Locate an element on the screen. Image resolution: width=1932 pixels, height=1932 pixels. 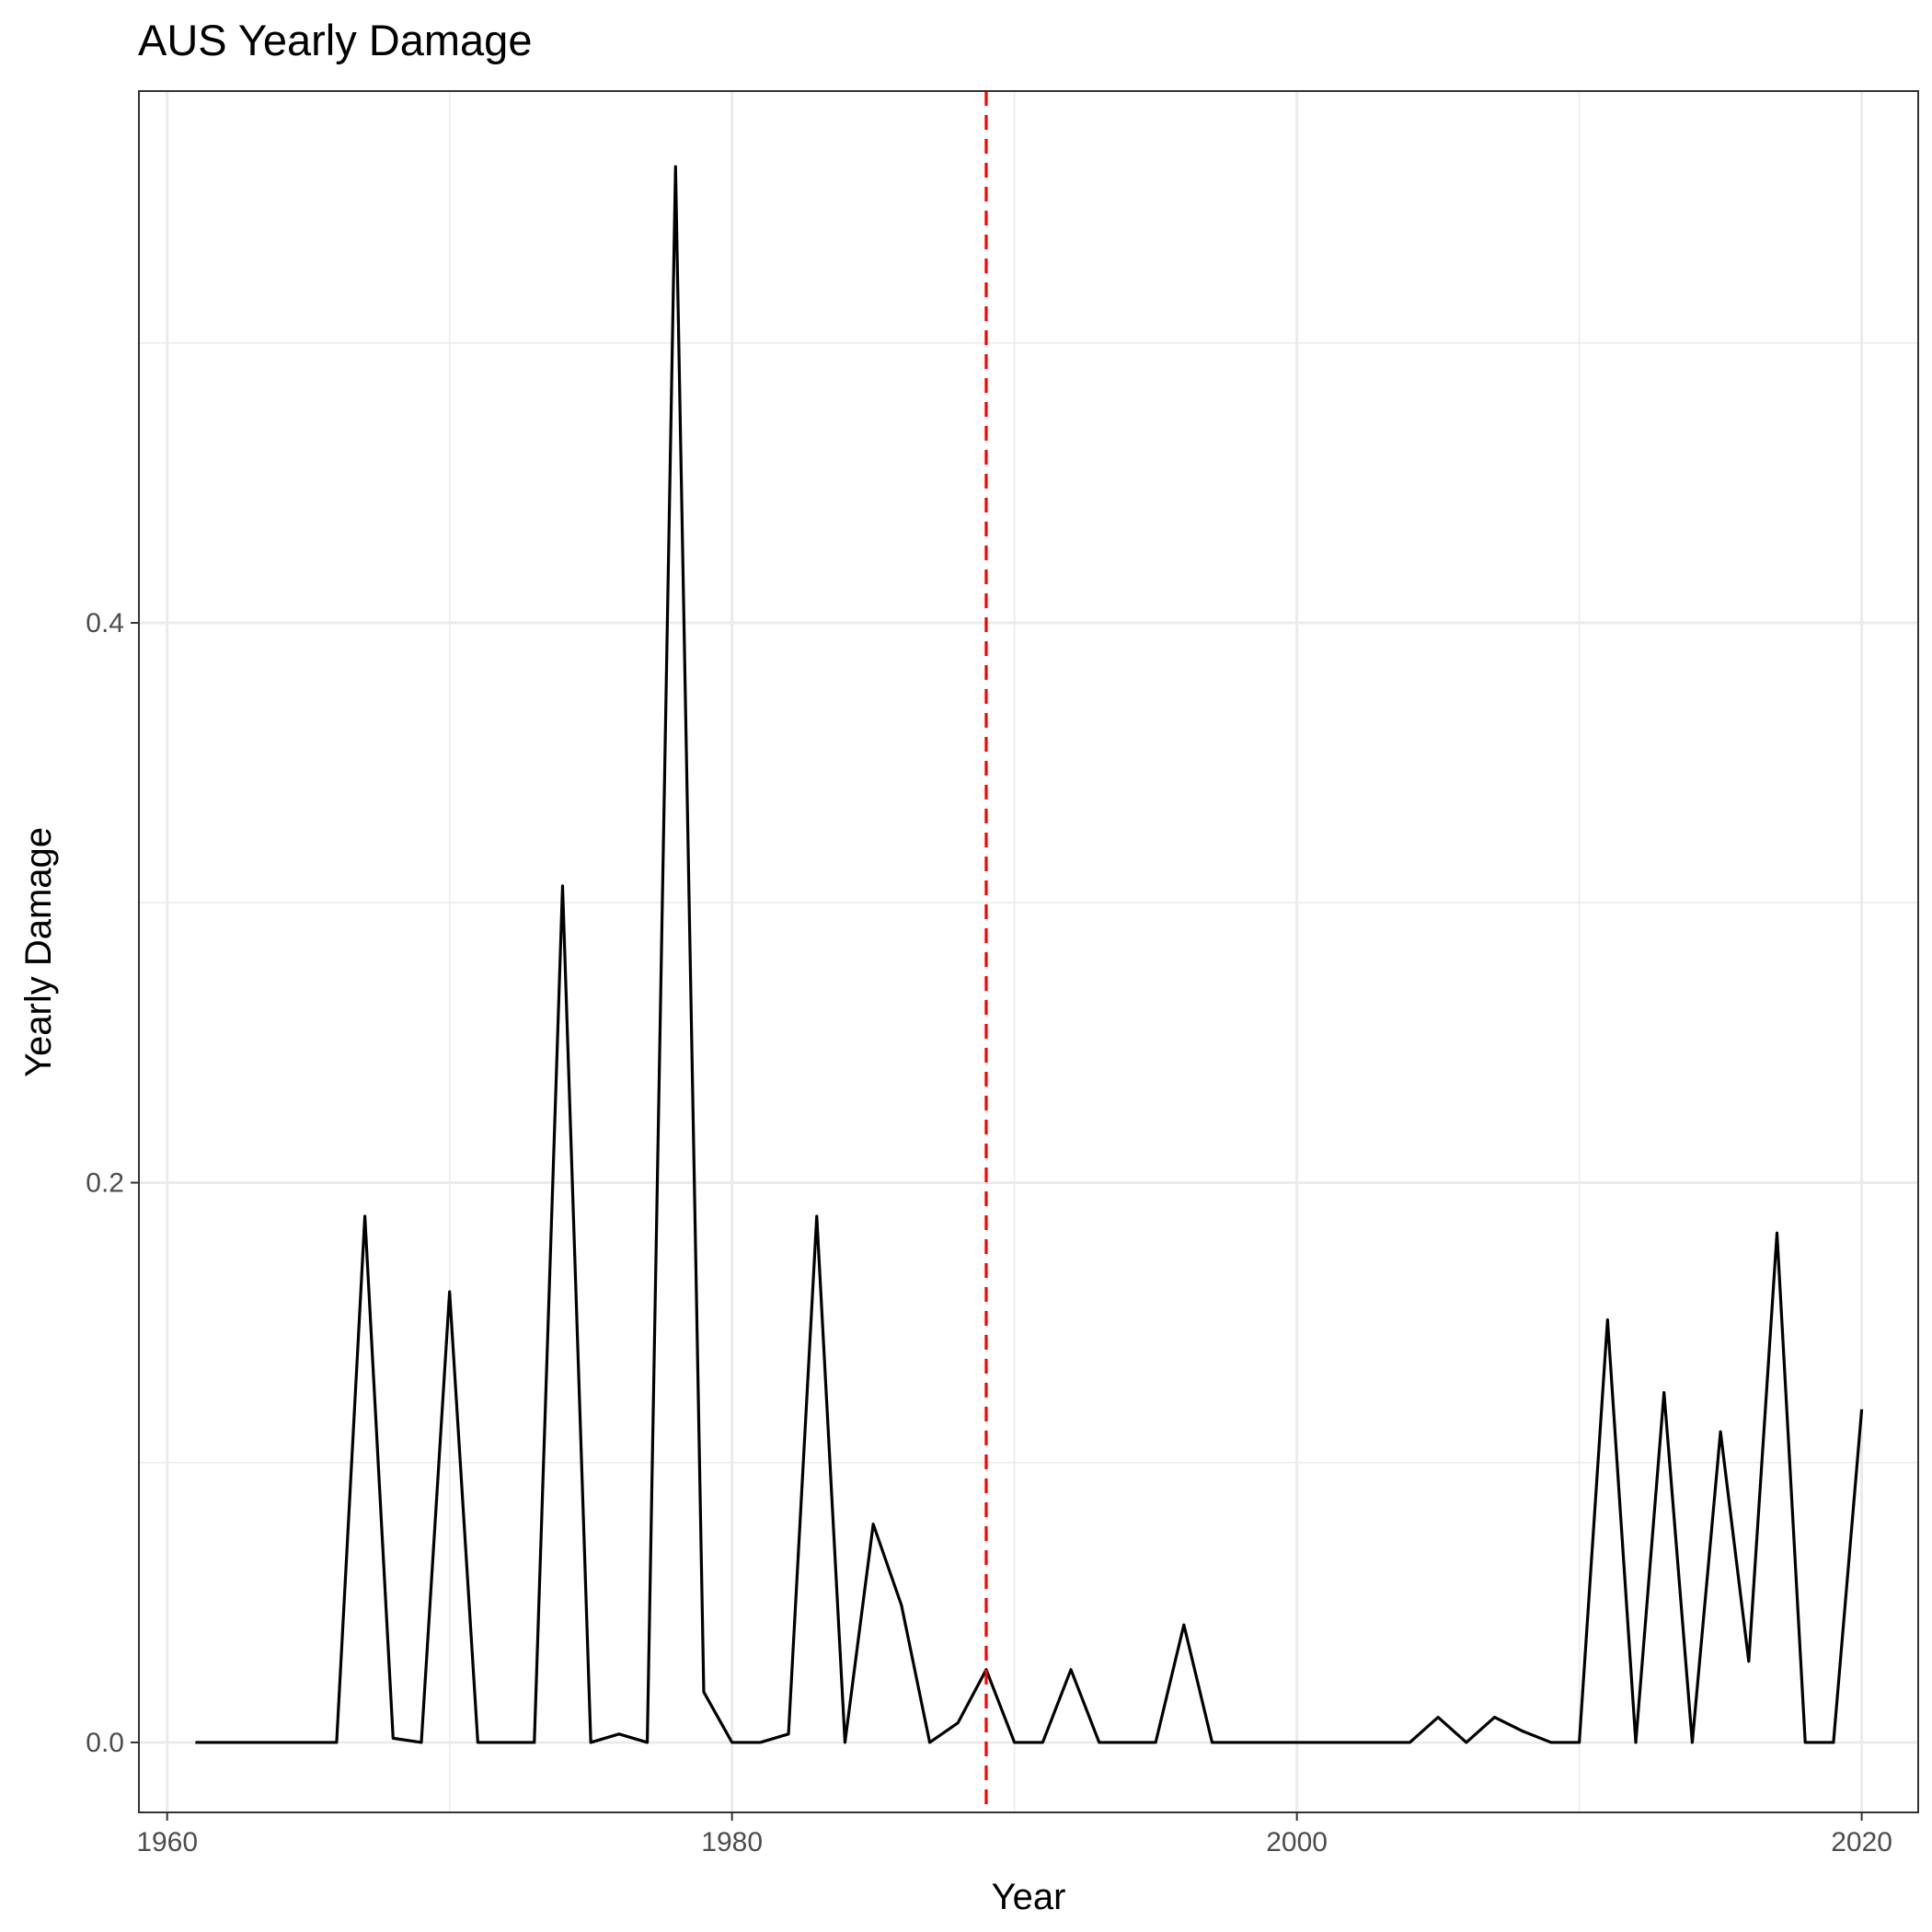
x-axis: 1960 1980 2000 2020 is located at coordinates (1014, 1834).